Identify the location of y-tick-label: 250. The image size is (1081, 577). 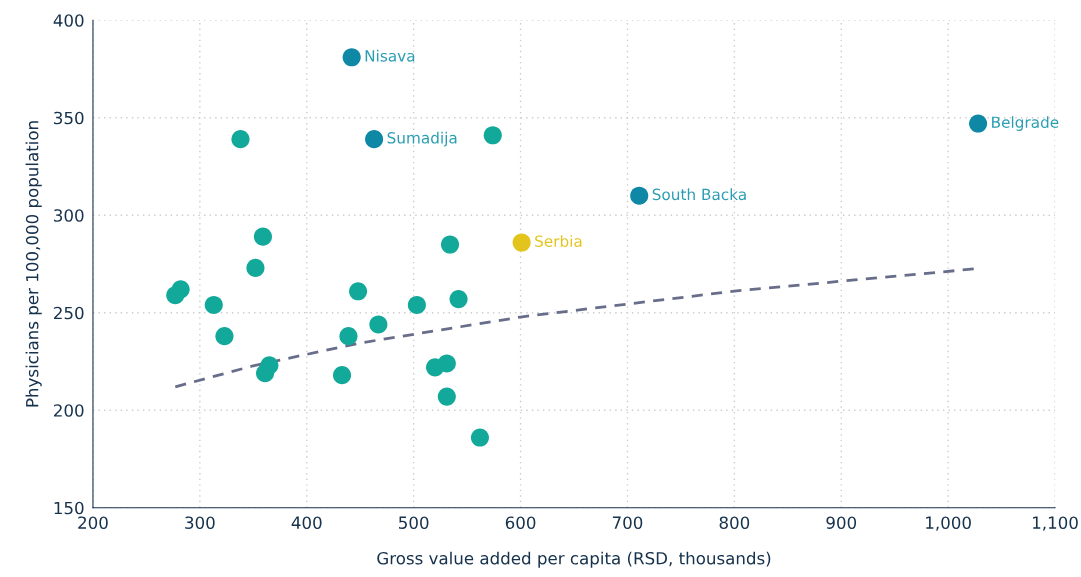
(69, 313).